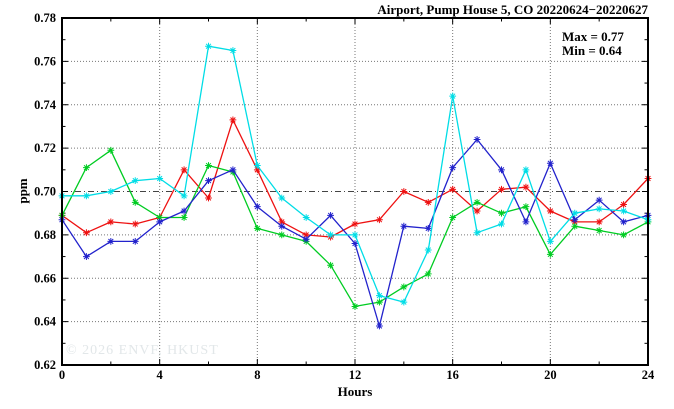 The height and width of the screenshot is (409, 674). Describe the element at coordinates (22, 191) in the screenshot. I see `y-axis-label: ppm` at that location.